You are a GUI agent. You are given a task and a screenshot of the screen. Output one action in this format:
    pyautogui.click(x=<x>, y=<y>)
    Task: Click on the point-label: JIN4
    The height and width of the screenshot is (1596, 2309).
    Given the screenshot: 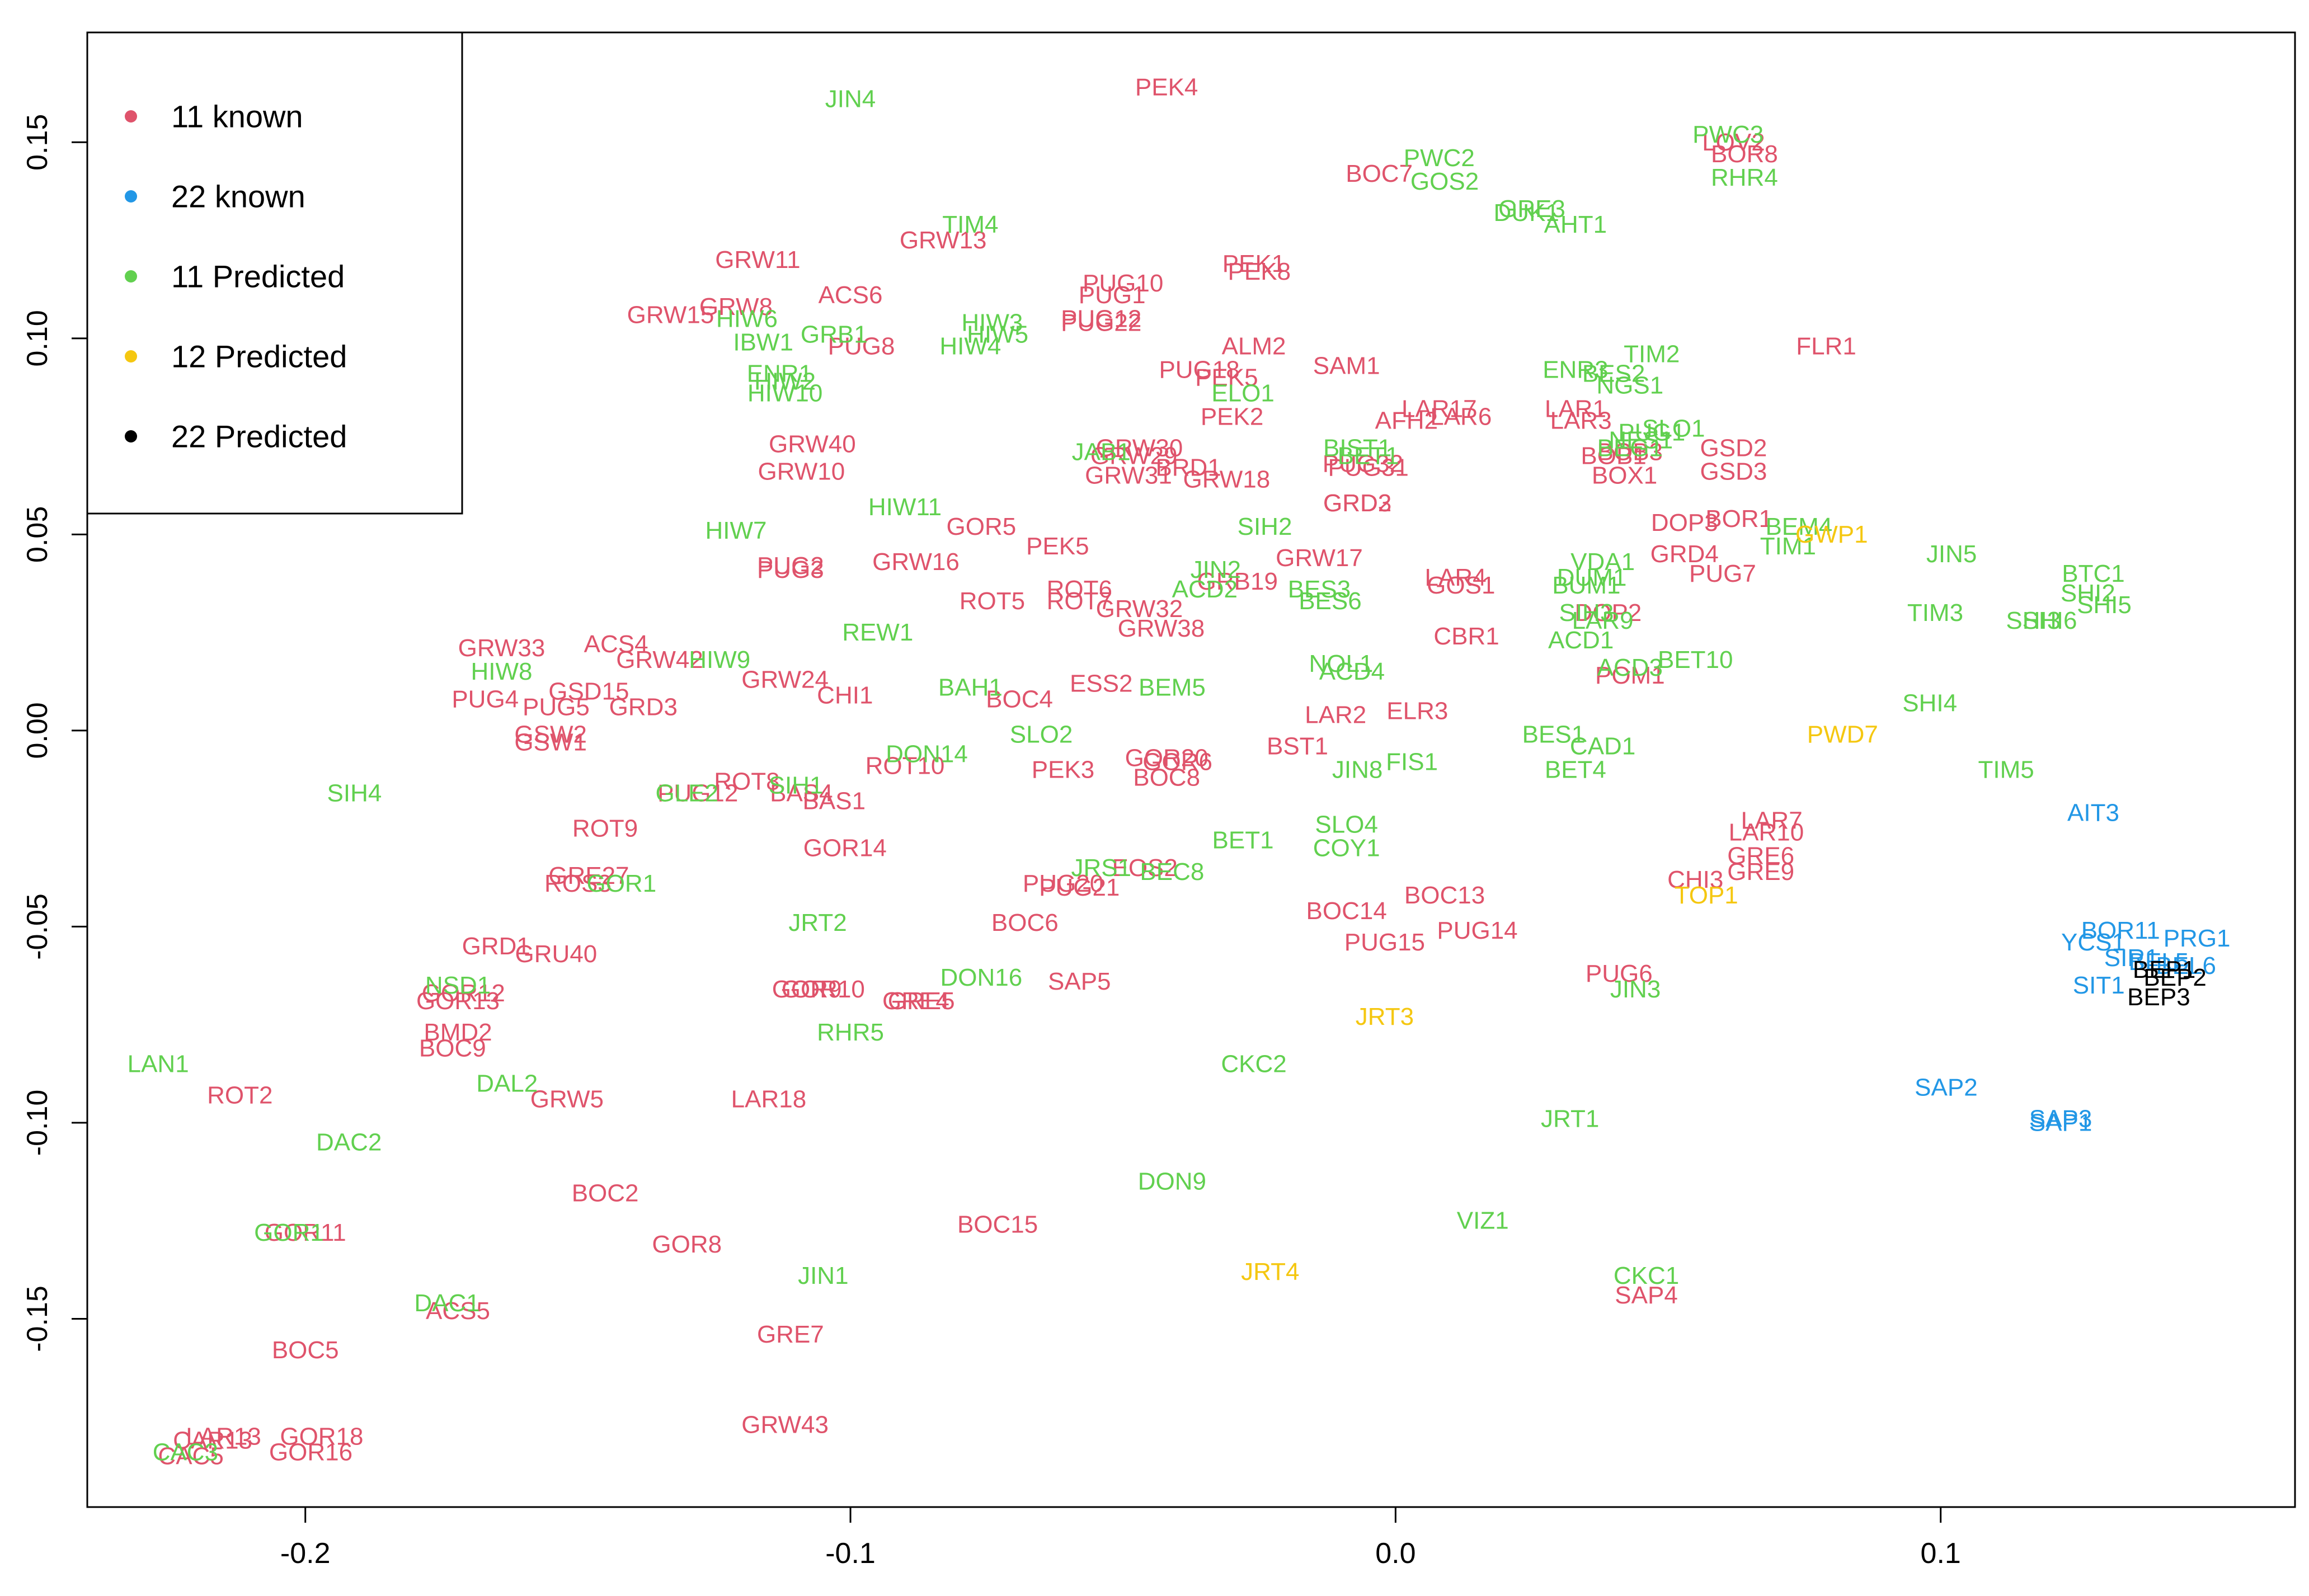 What is the action you would take?
    pyautogui.click(x=850, y=99)
    